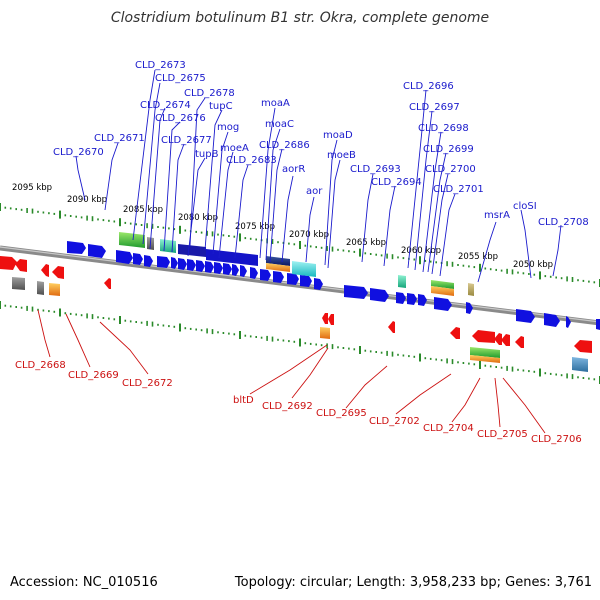 Image resolution: width=600 pixels, height=600 pixels. Describe the element at coordinates (458, 189) in the screenshot. I see `gene-label: CLD_2701` at that location.